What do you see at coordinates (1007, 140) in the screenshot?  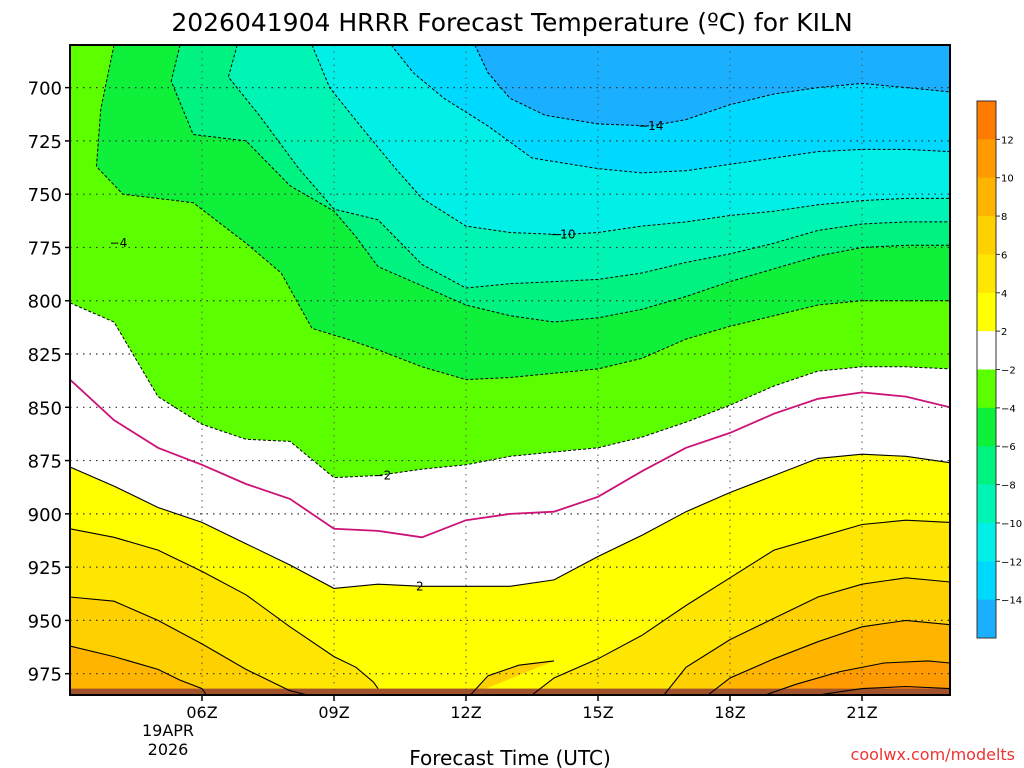 I see `colorbar-label: 12` at bounding box center [1007, 140].